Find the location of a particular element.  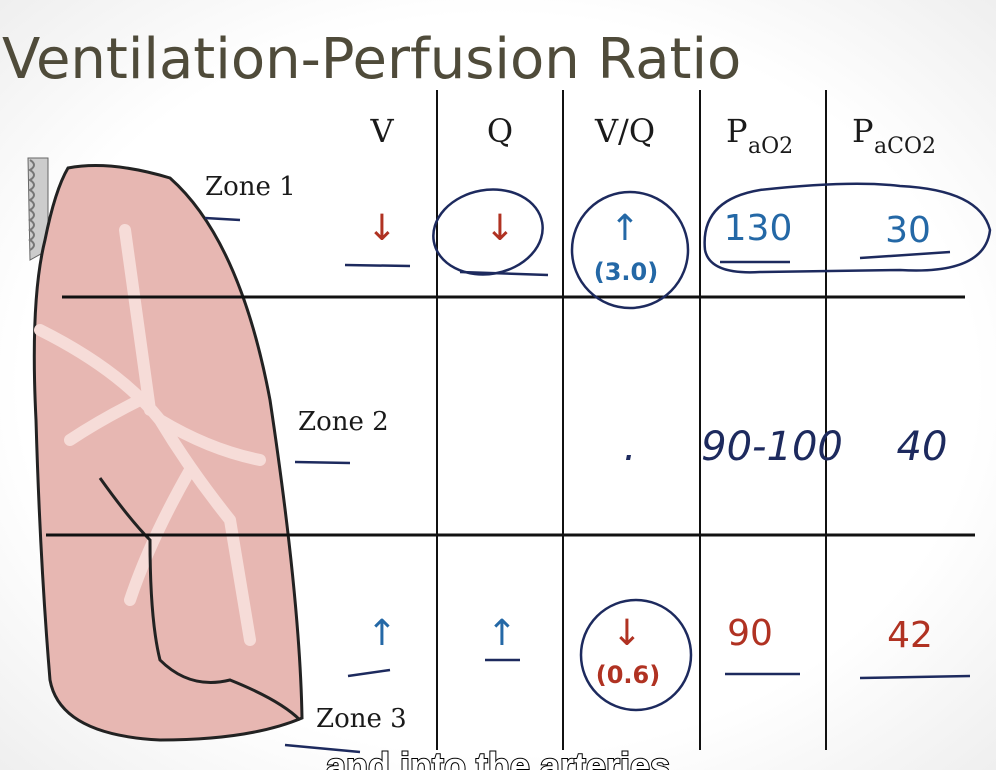

column-header: Q is located at coordinates (500, 131).